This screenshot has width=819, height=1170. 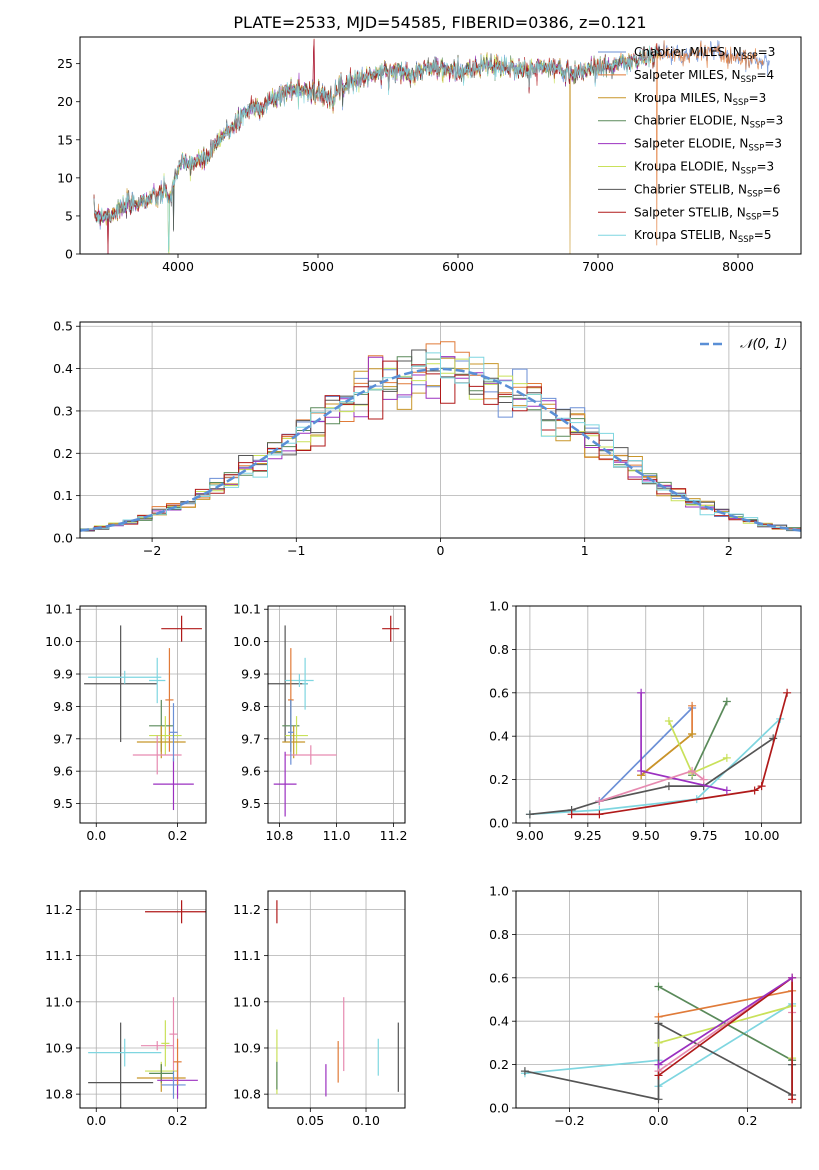 I want to click on legend-entry: Chabrier ELODIE, NSSP=3, so click(x=708, y=122).